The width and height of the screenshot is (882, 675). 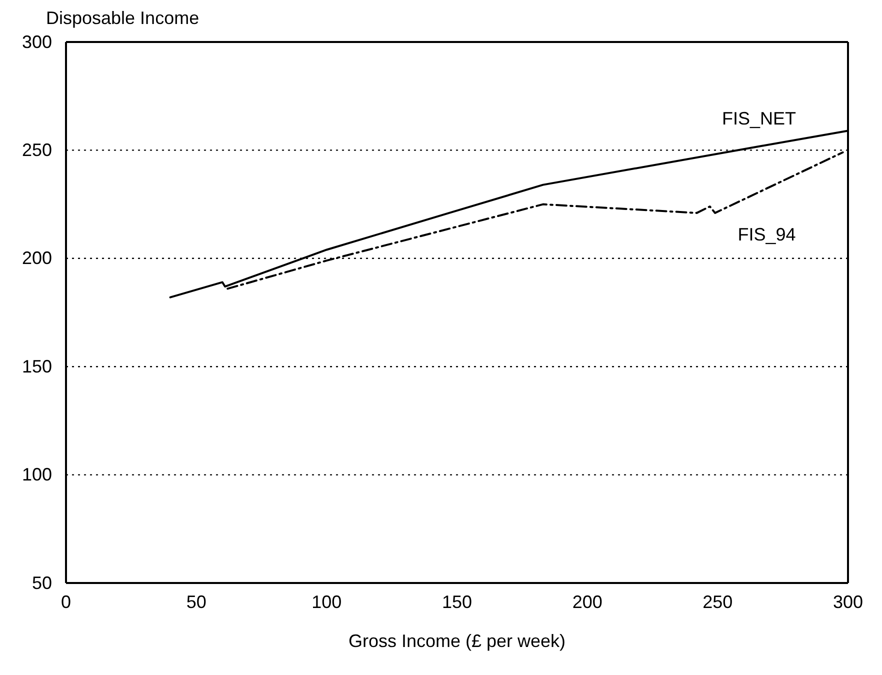 I want to click on x-tick-label: 250, so click(x=717, y=602).